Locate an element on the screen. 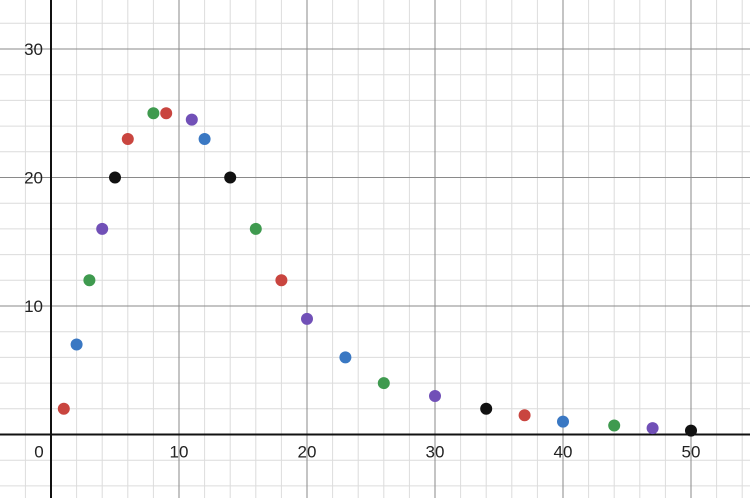 Image resolution: width=750 pixels, height=498 pixels. y-tick-label: 10 is located at coordinates (33, 306).